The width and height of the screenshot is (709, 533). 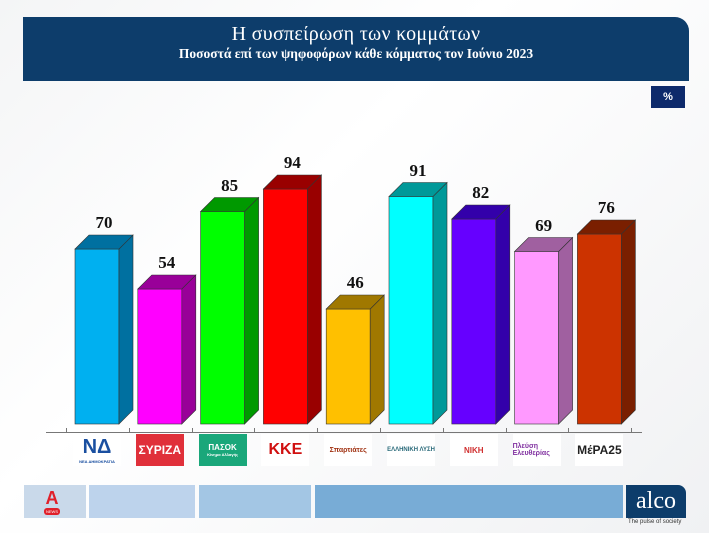 I want to click on channel-logo-label: NEWS, so click(x=52, y=511).